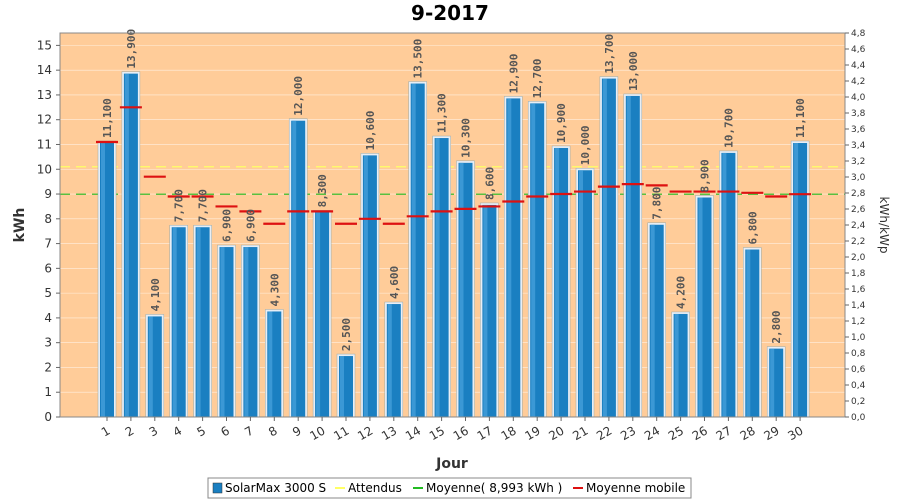 Image resolution: width=900 pixels, height=500 pixels. Describe the element at coordinates (858, 402) in the screenshot. I see `y2-tick-label: 0,2` at that location.